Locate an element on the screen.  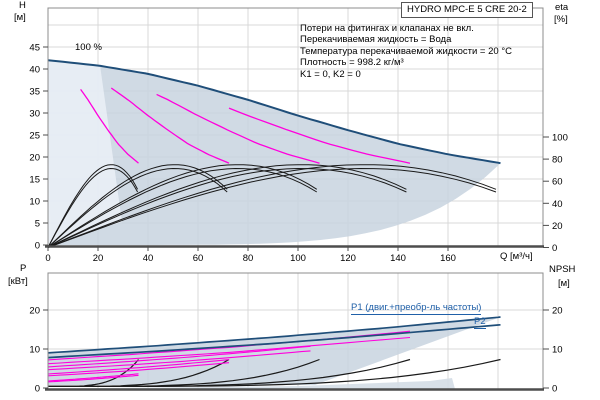
p1-curve is located at coordinates (274, 335).